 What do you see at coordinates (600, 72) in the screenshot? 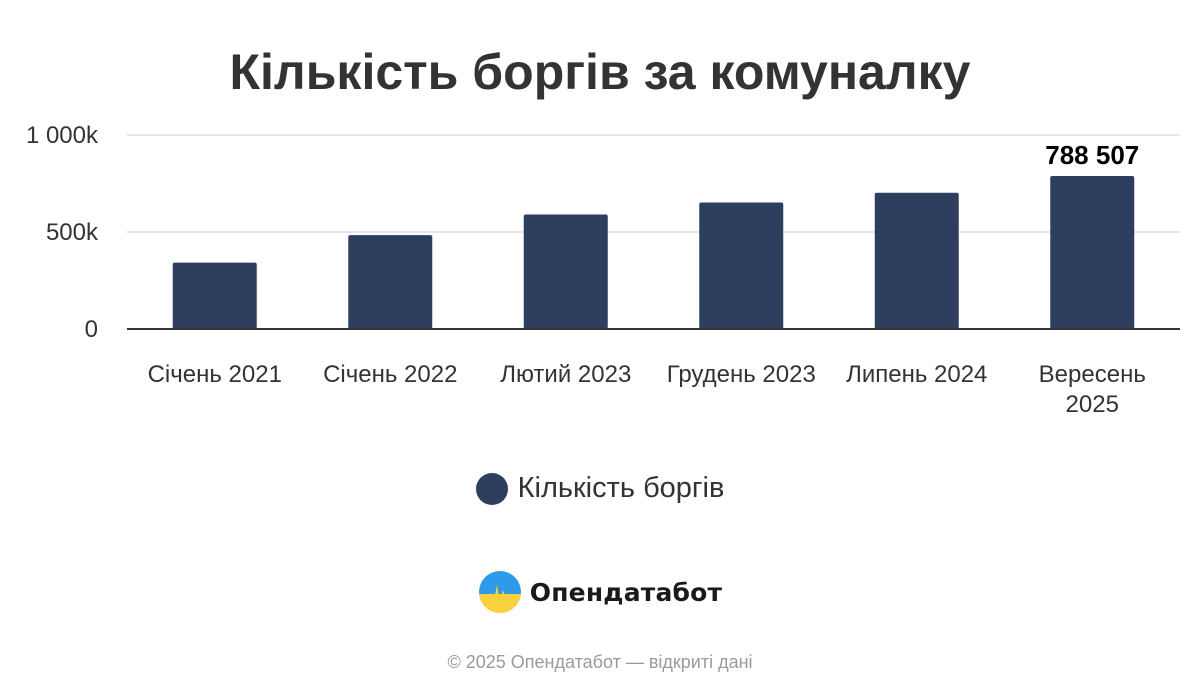
I see `chart-title: Кількість боргів за комуналку` at bounding box center [600, 72].